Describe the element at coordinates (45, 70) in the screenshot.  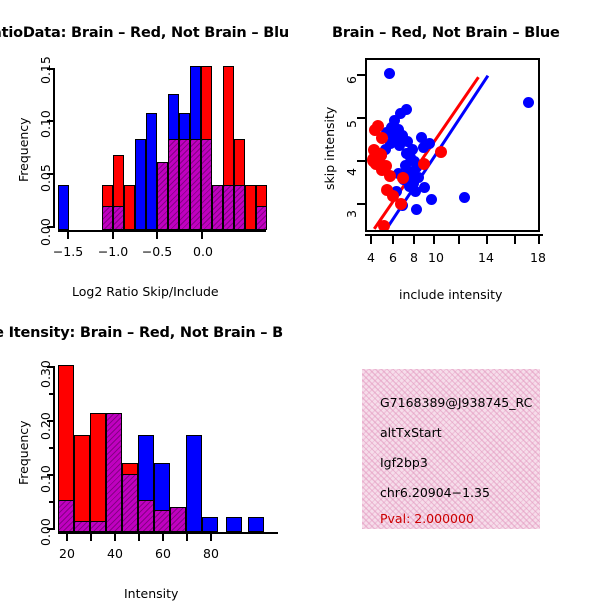
I see `ratio-ytick-3: 0.15` at that location.